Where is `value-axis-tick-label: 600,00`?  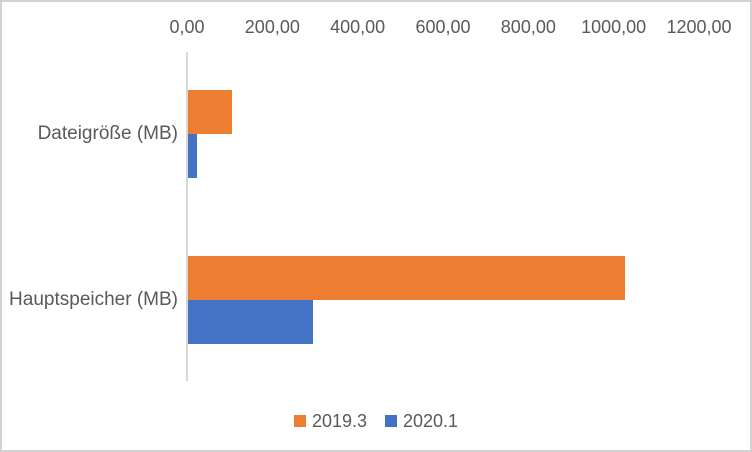
value-axis-tick-label: 600,00 is located at coordinates (443, 27).